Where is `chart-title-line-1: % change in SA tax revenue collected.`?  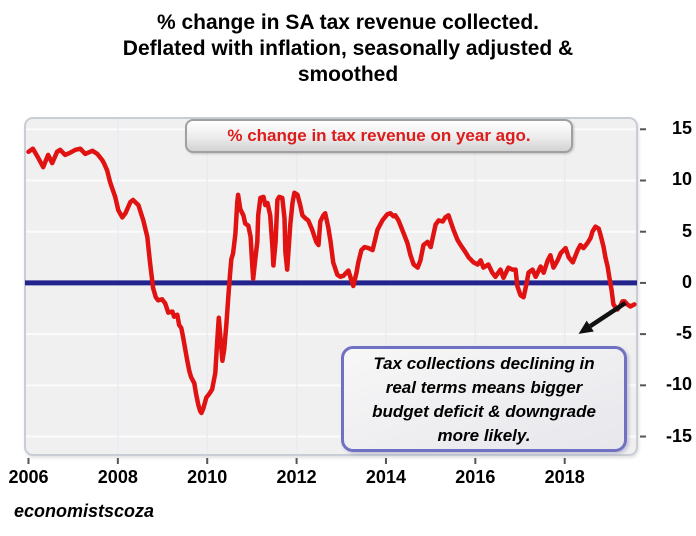 chart-title-line-1: % change in SA tax revenue collected. is located at coordinates (348, 22).